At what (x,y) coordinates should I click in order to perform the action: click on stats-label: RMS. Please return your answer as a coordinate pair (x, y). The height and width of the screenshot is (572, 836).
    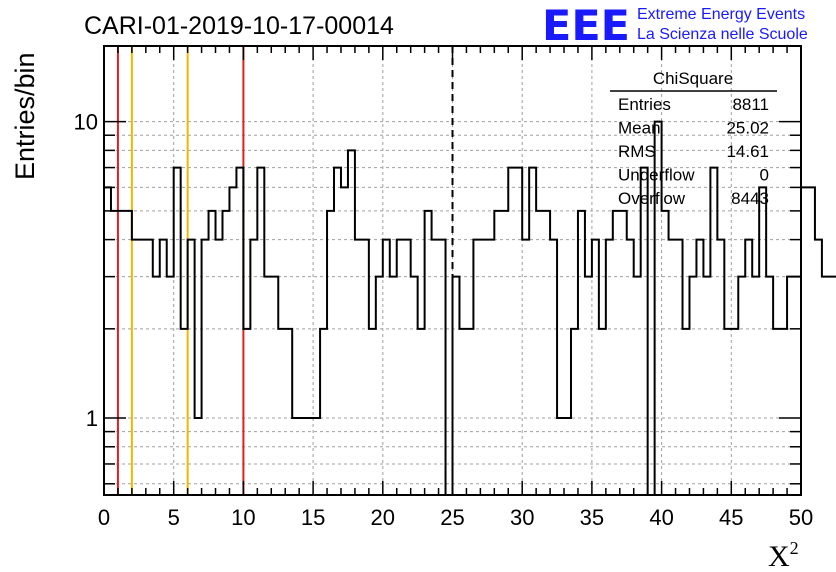
    Looking at the image, I should click on (637, 151).